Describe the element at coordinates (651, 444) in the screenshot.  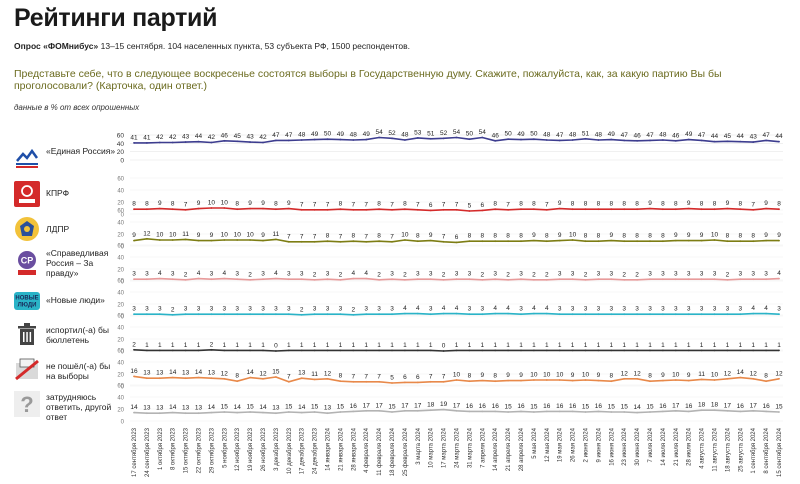
I see `x-tick-label: 7 июля 2024` at that location.